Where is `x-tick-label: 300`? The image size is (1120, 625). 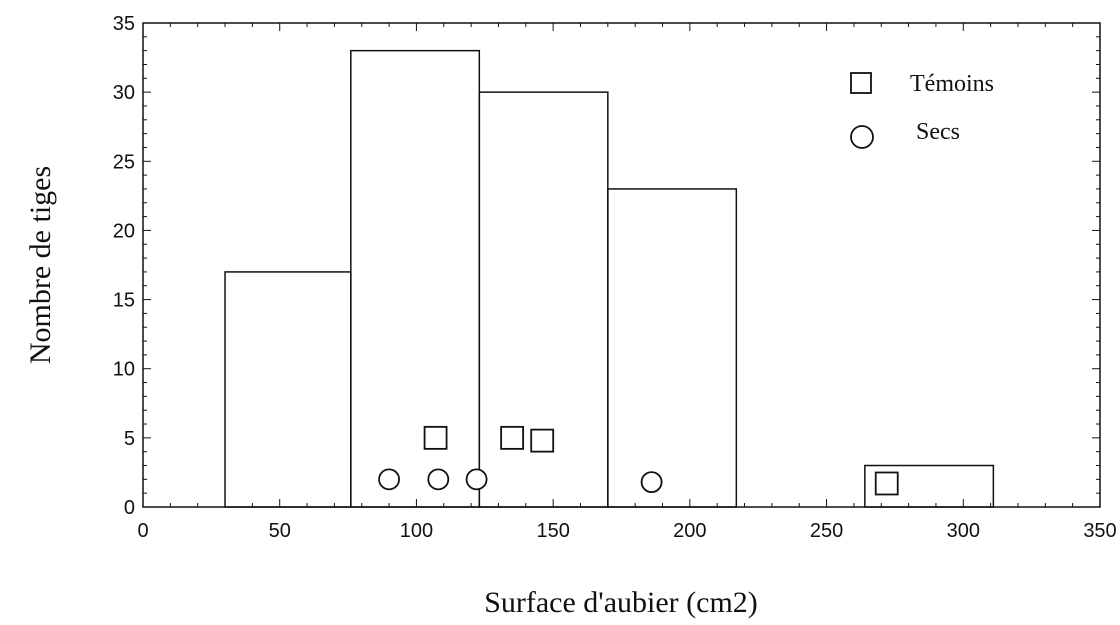 x-tick-label: 300 is located at coordinates (963, 531).